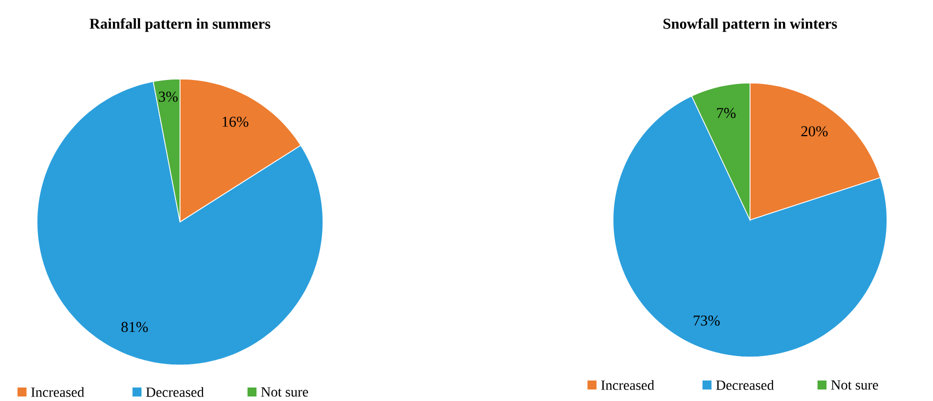  Describe the element at coordinates (180, 25) in the screenshot. I see `chart-title: Rainfall pattern in summers` at that location.